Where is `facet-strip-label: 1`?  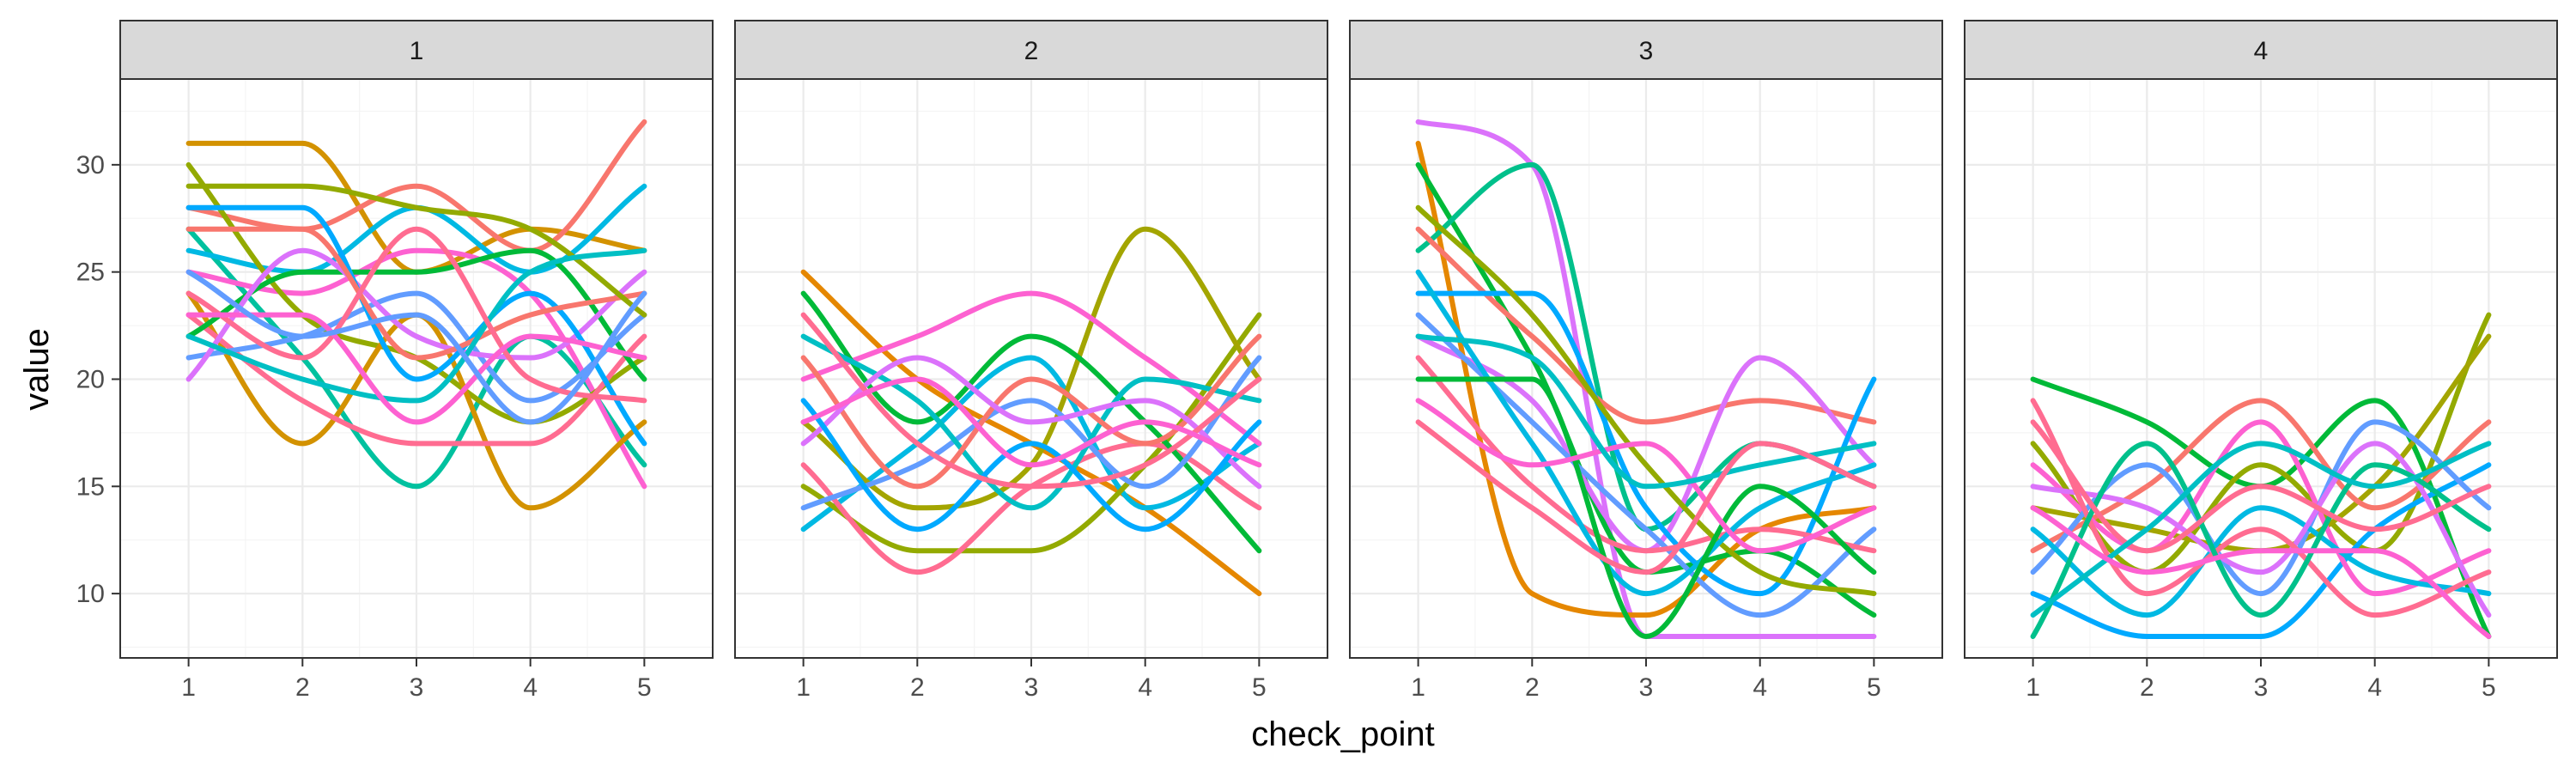 facet-strip-label: 1 is located at coordinates (417, 51).